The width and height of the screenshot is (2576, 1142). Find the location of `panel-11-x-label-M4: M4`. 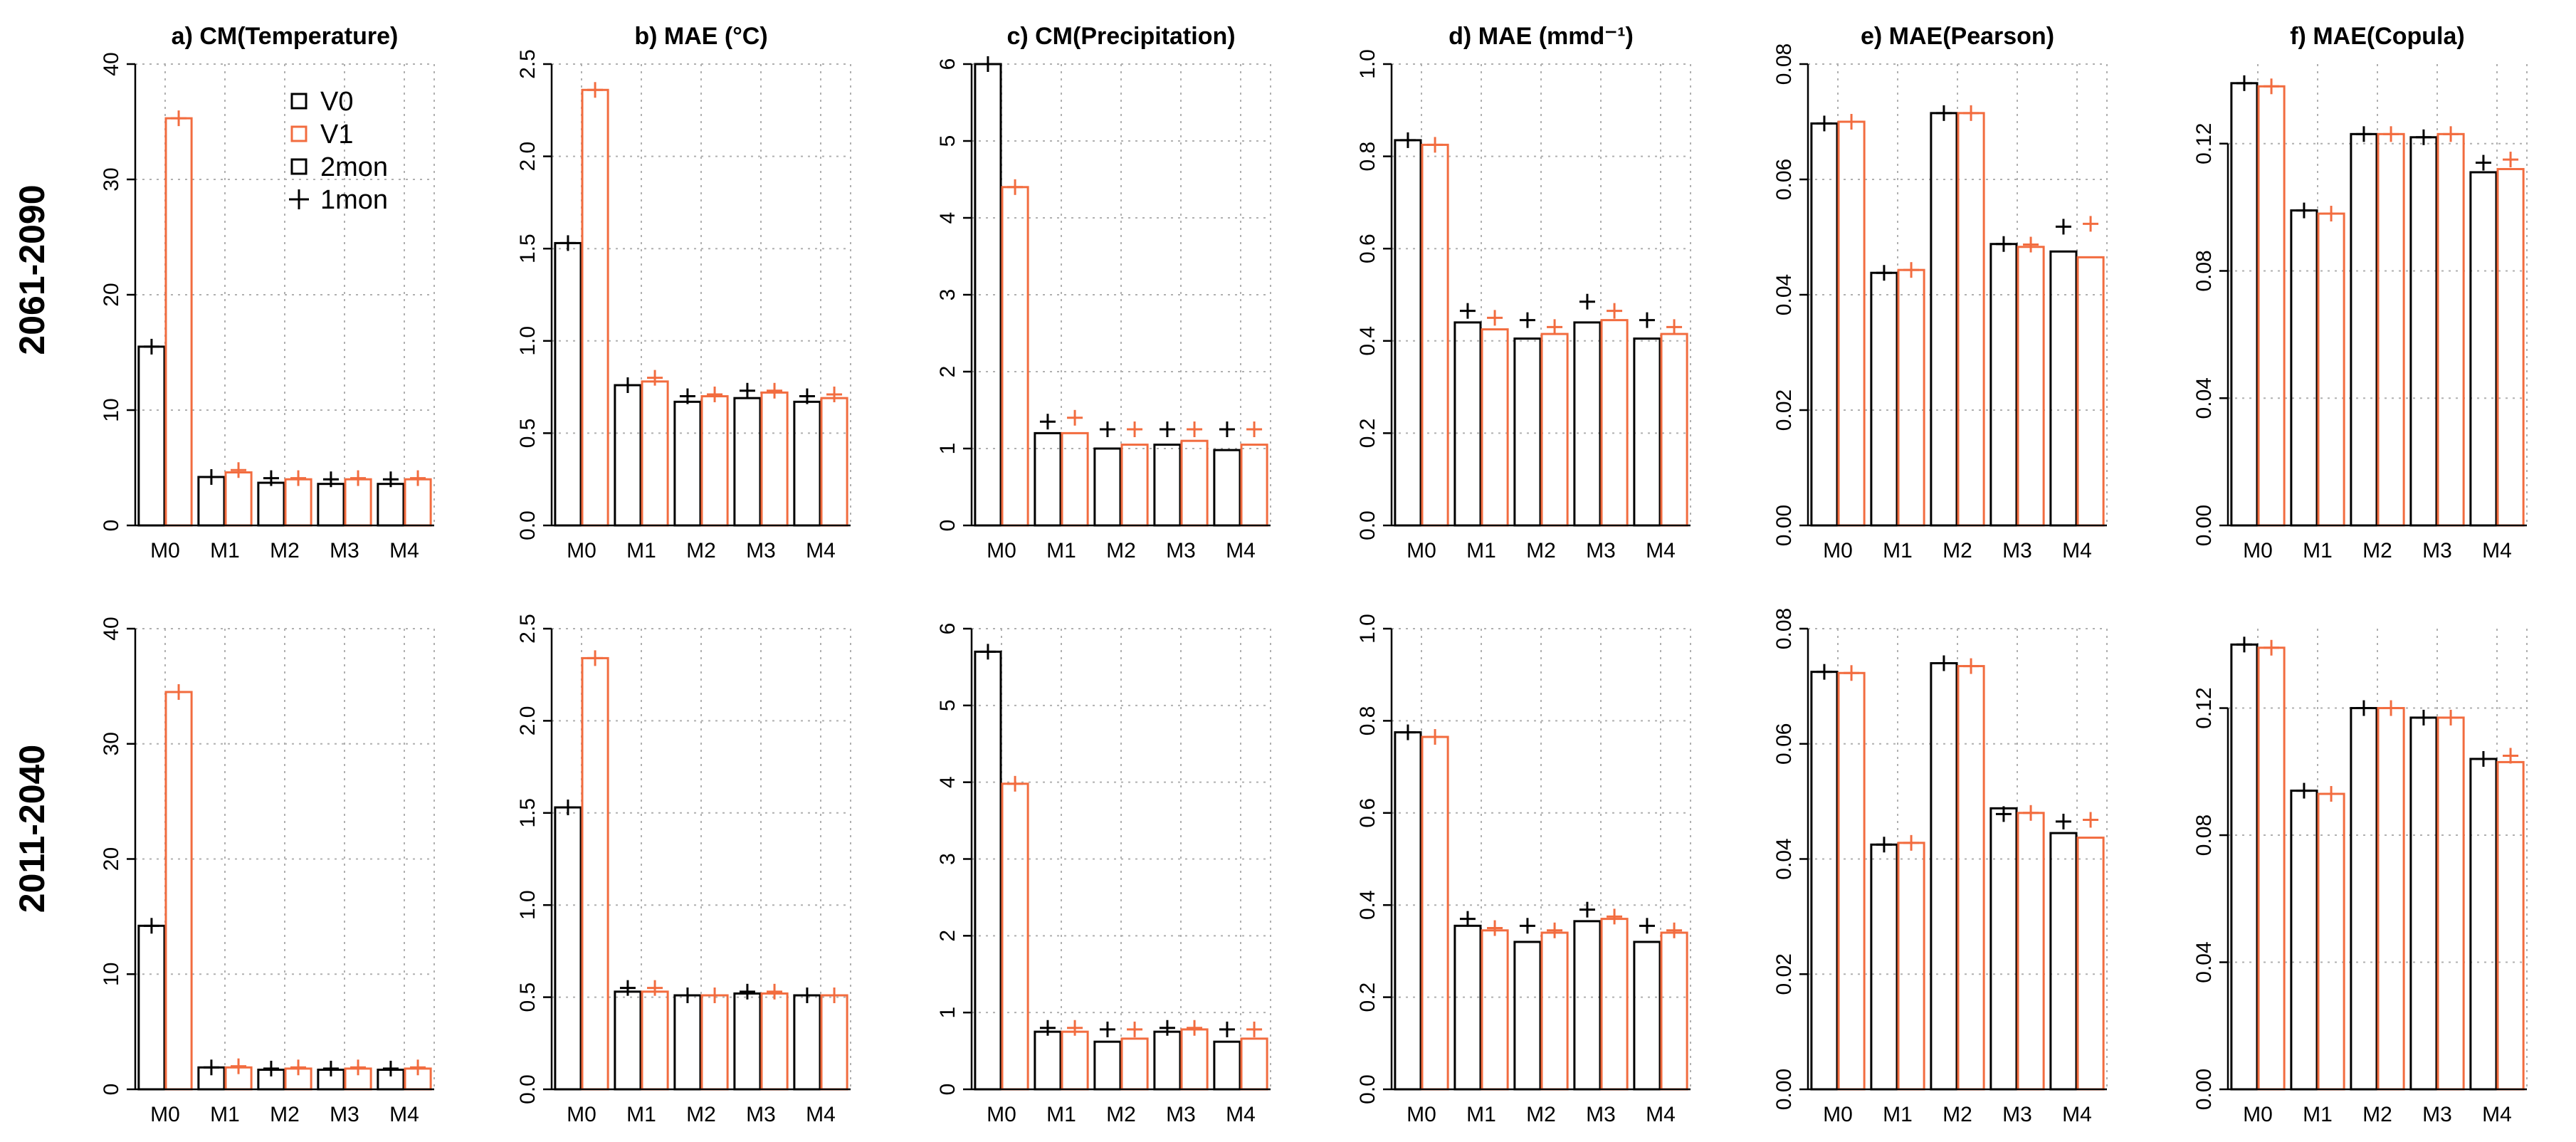

panel-11-x-label-M4: M4 is located at coordinates (2077, 1114).